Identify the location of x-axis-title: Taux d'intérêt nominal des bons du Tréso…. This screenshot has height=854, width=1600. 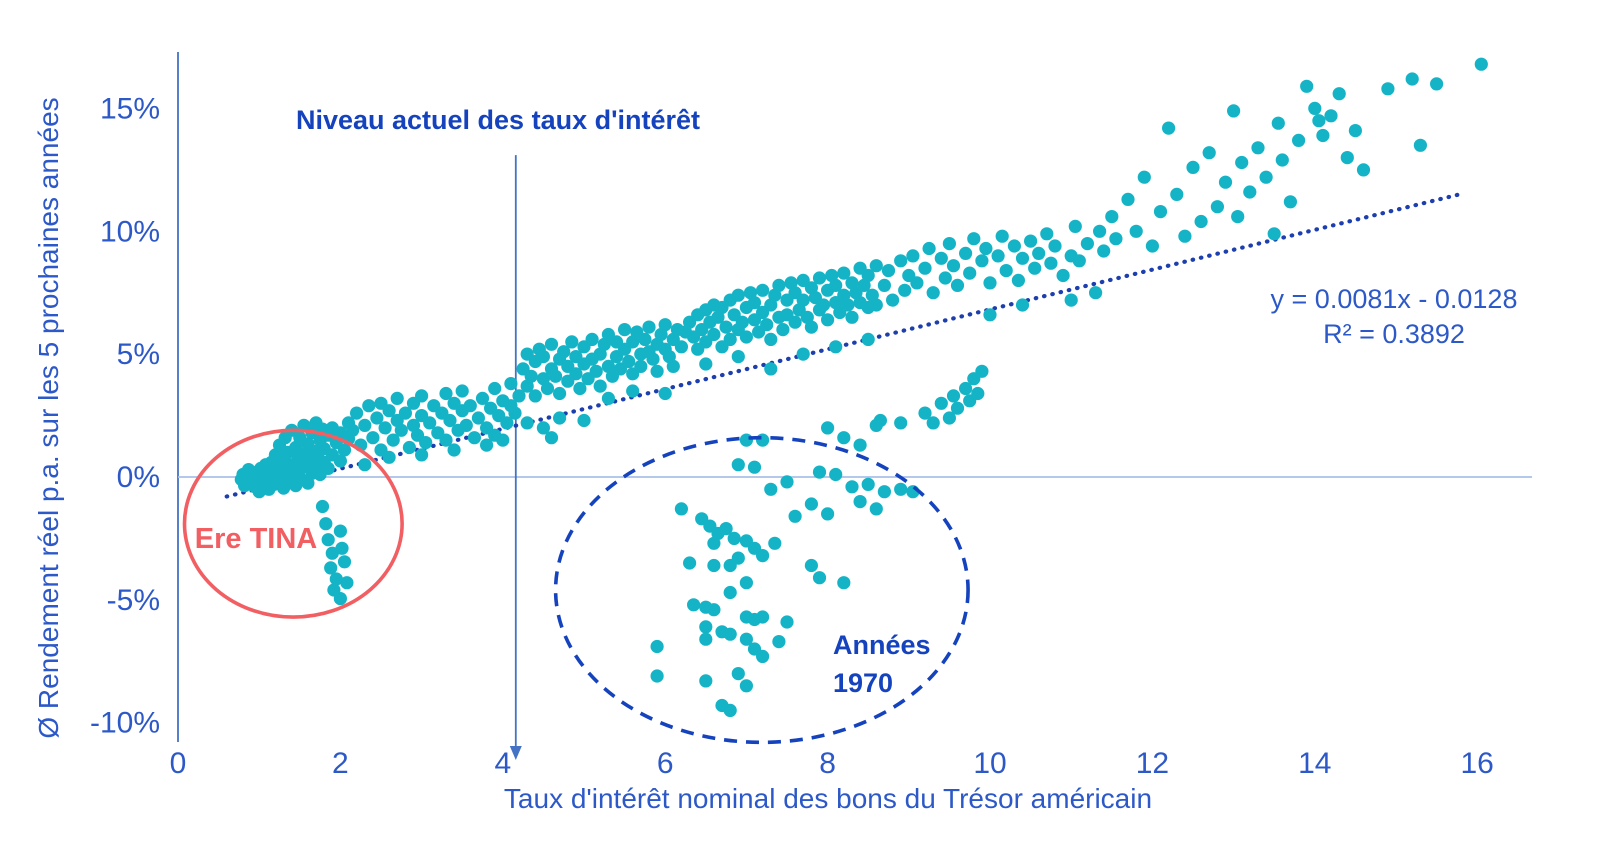
(828, 798).